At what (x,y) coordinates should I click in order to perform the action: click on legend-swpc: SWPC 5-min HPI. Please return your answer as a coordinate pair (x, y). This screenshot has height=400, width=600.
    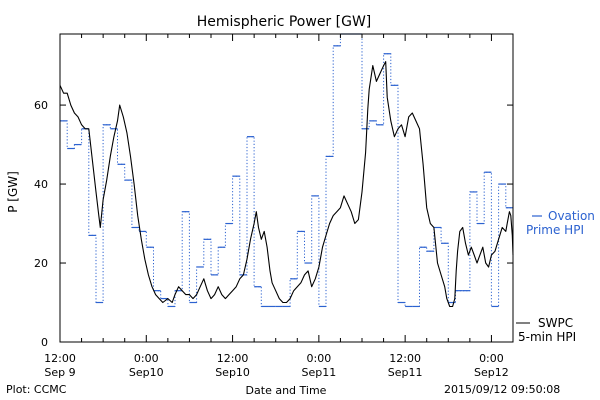
    Looking at the image, I should click on (546, 330).